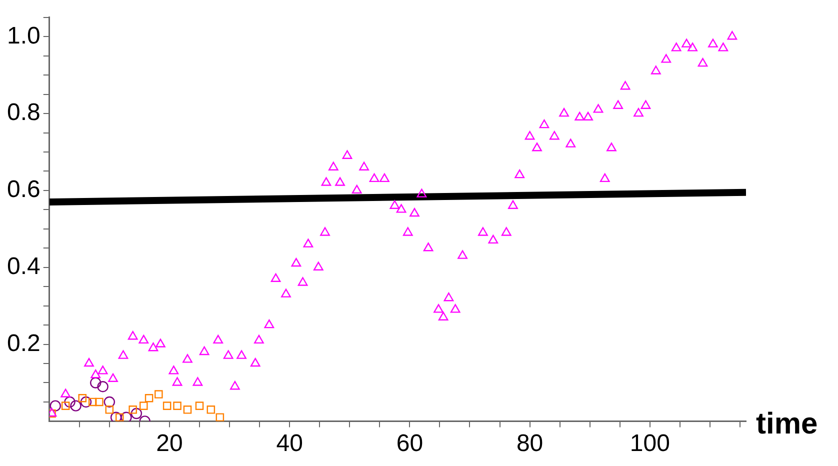  I want to click on y-tick-label: 1.0, so click(23, 36).